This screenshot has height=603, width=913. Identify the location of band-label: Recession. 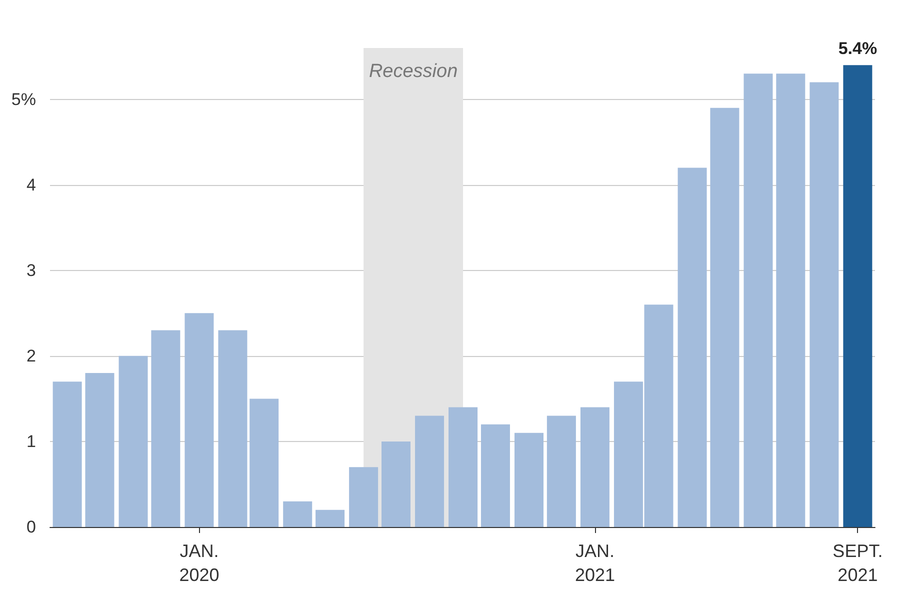
(413, 71).